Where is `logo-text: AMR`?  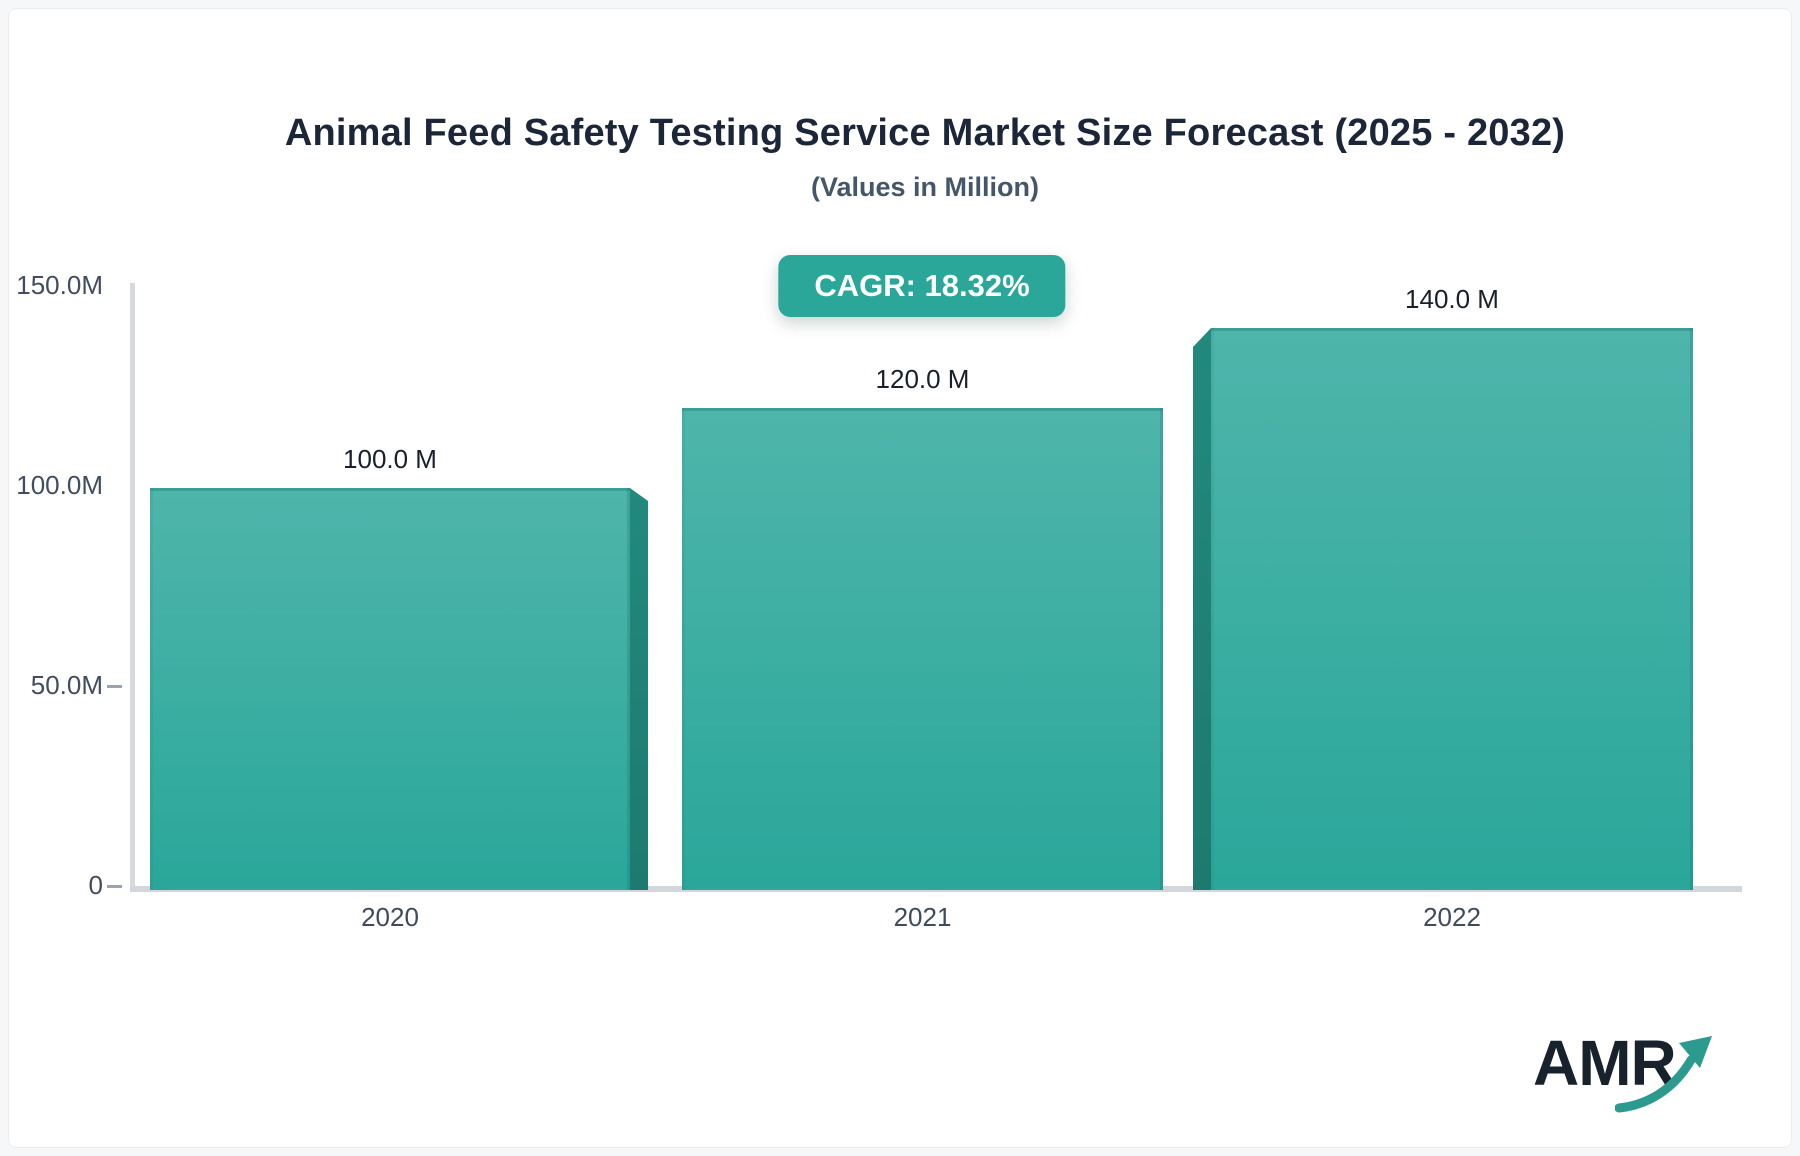 logo-text: AMR is located at coordinates (1605, 1063).